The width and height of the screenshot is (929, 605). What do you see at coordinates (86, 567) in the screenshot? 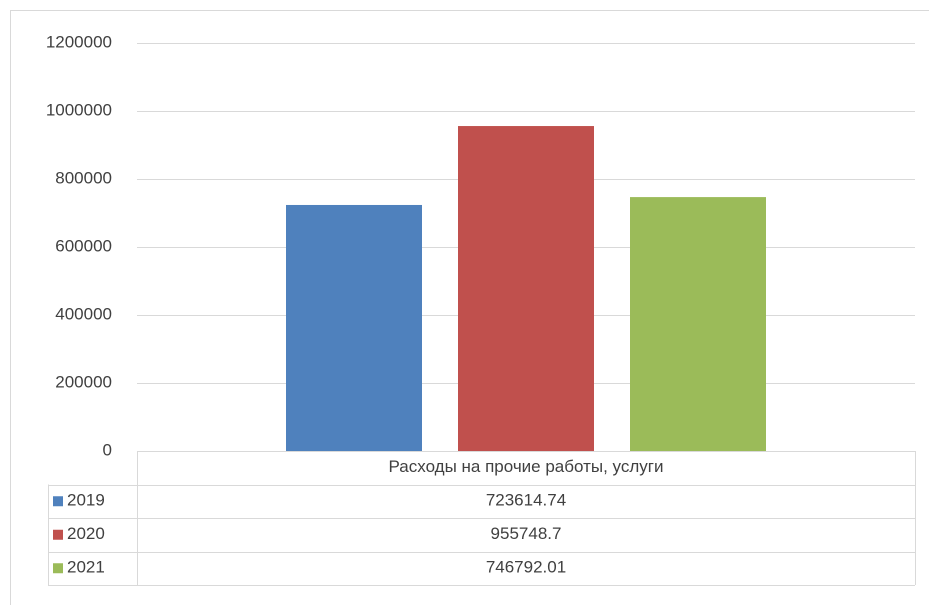
I see `legend-label: 2021` at bounding box center [86, 567].